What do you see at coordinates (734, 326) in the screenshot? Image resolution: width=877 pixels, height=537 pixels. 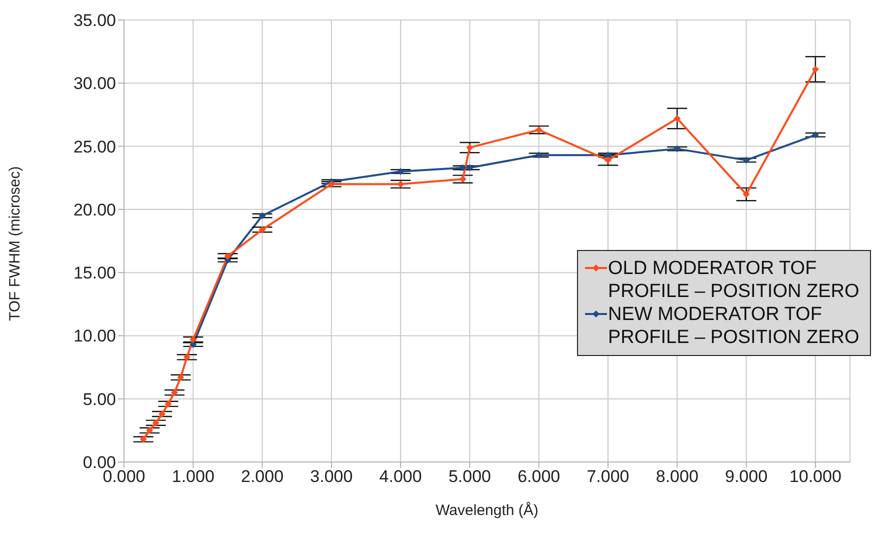 I see `legend-label: NEW MODERATOR TOF PROFILE – POSITION ZERO` at bounding box center [734, 326].